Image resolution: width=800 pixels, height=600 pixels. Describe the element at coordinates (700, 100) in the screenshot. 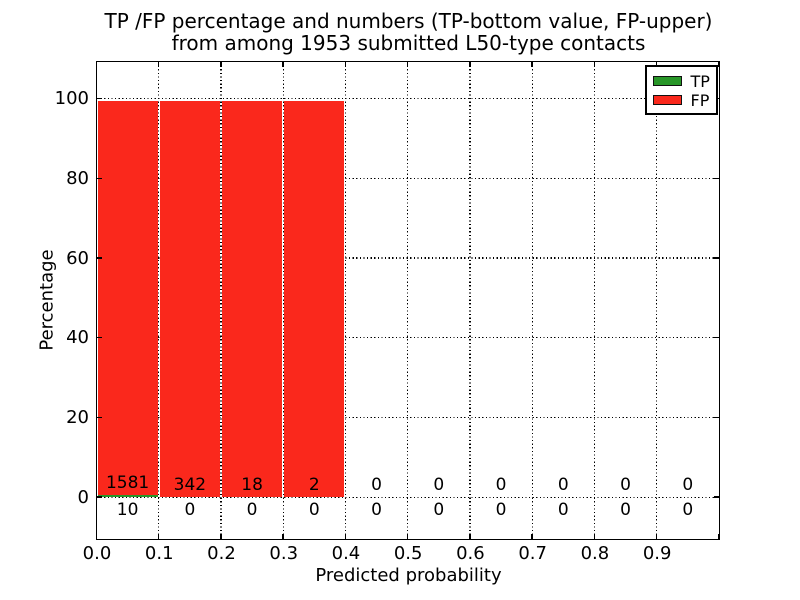

I see `legend-label-fp: FP` at that location.